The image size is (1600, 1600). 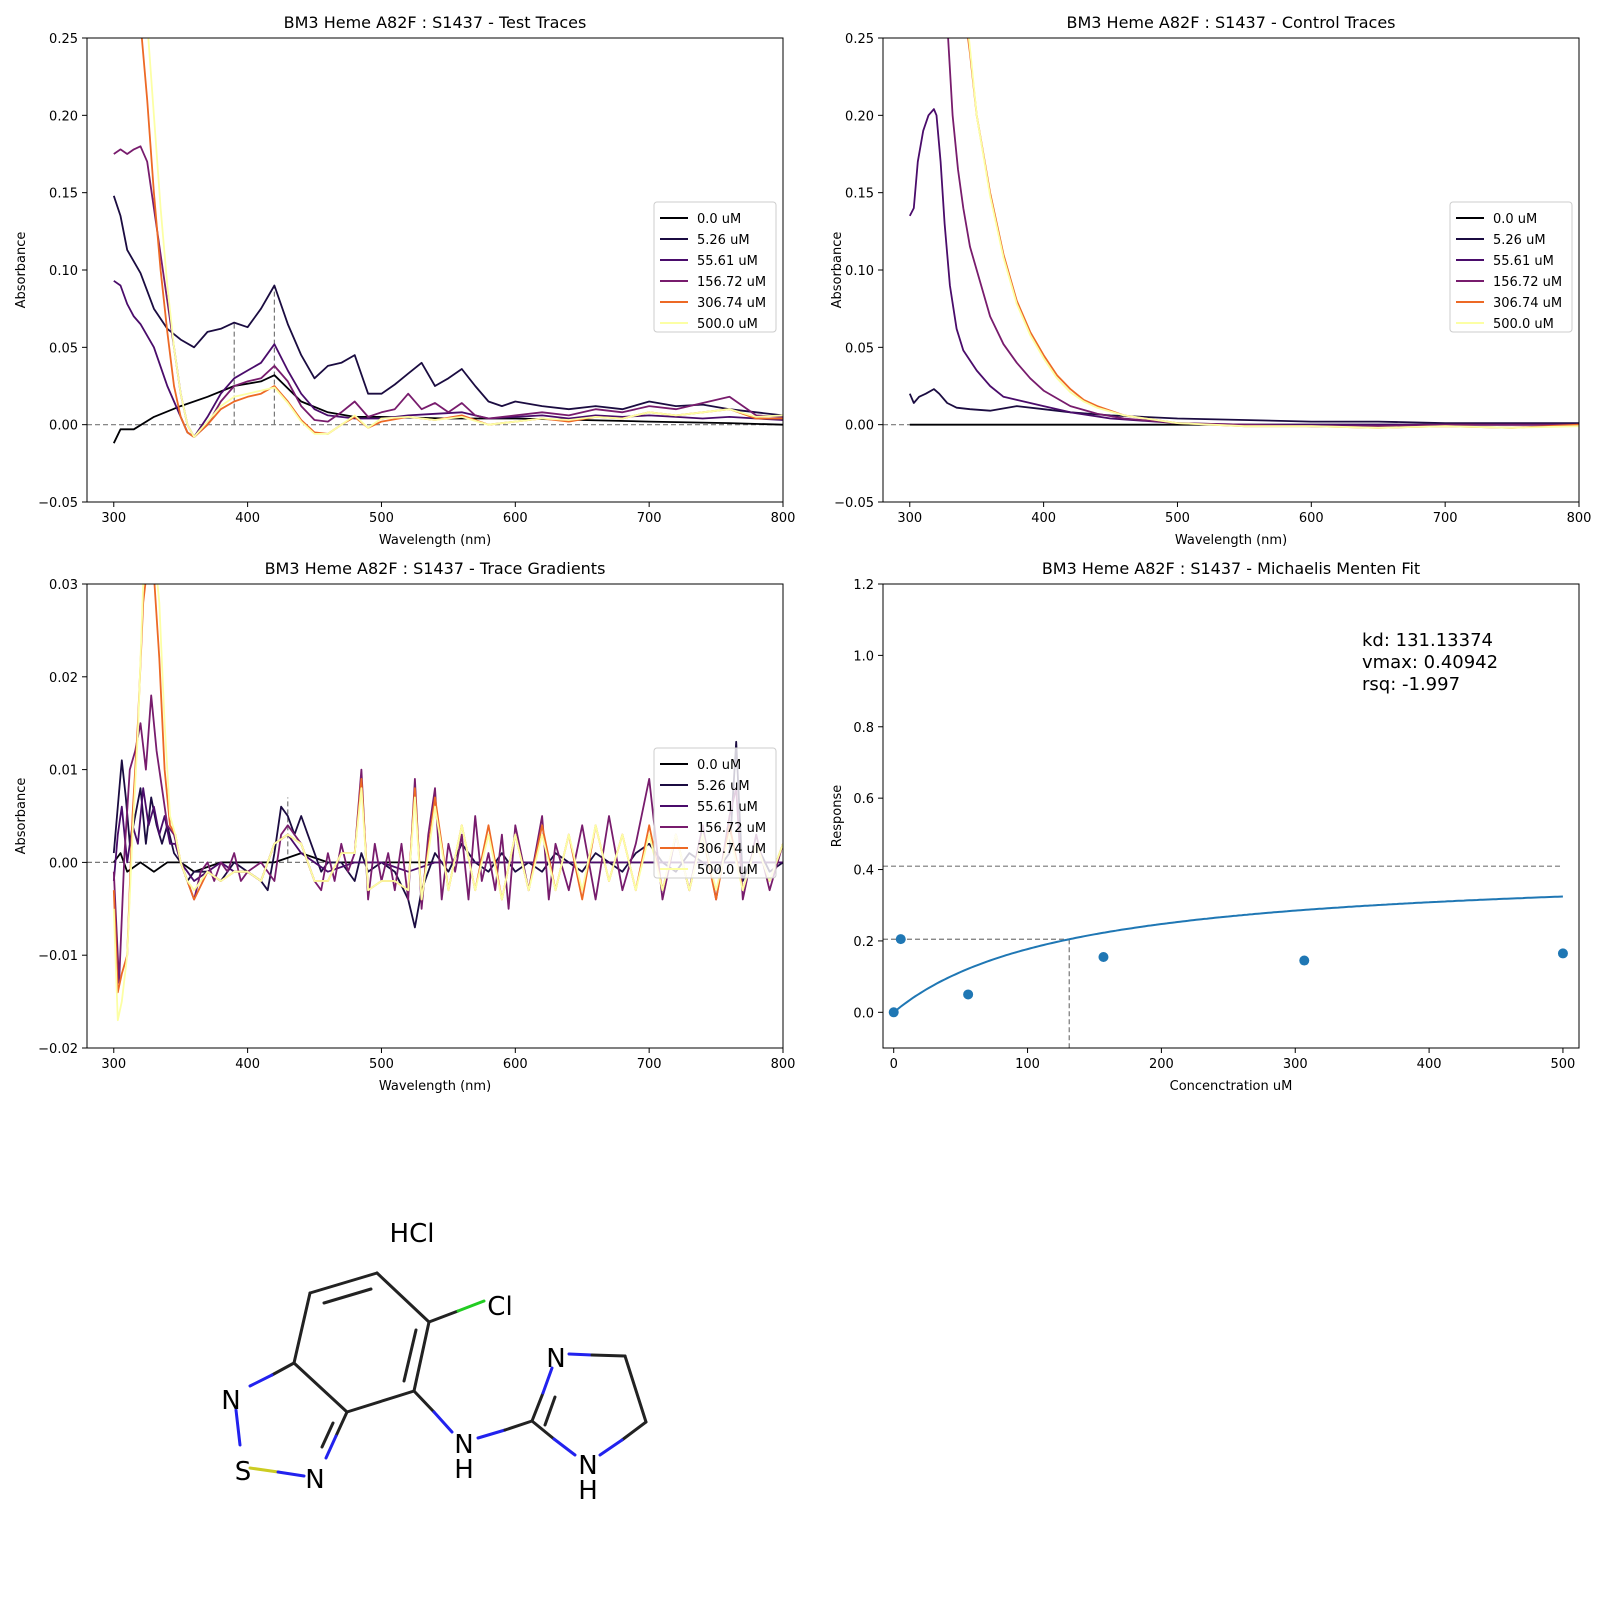 What do you see at coordinates (783, 518) in the screenshot?
I see `x-tick-label: 800` at bounding box center [783, 518].